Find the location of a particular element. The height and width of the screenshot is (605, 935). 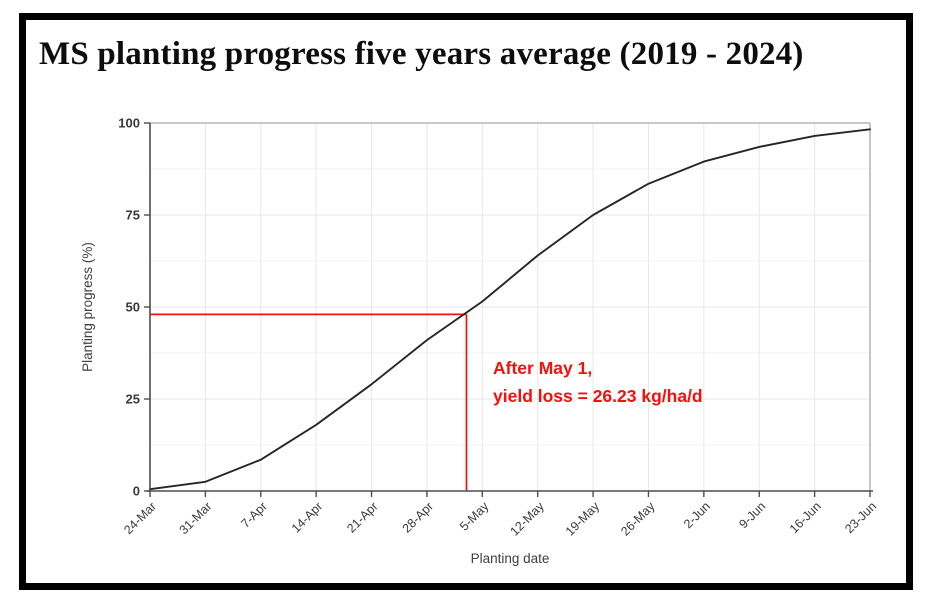

x-tick-label: 7-Apr is located at coordinates (254, 515).